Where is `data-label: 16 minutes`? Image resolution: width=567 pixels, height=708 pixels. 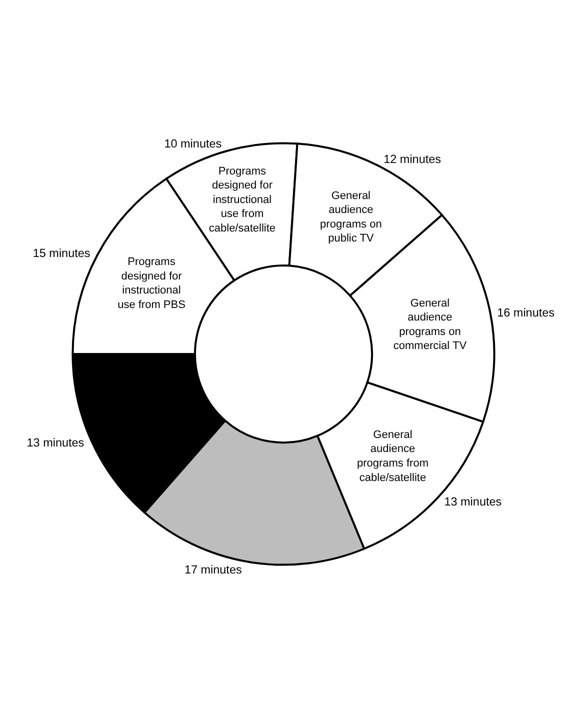
data-label: 16 minutes is located at coordinates (526, 313).